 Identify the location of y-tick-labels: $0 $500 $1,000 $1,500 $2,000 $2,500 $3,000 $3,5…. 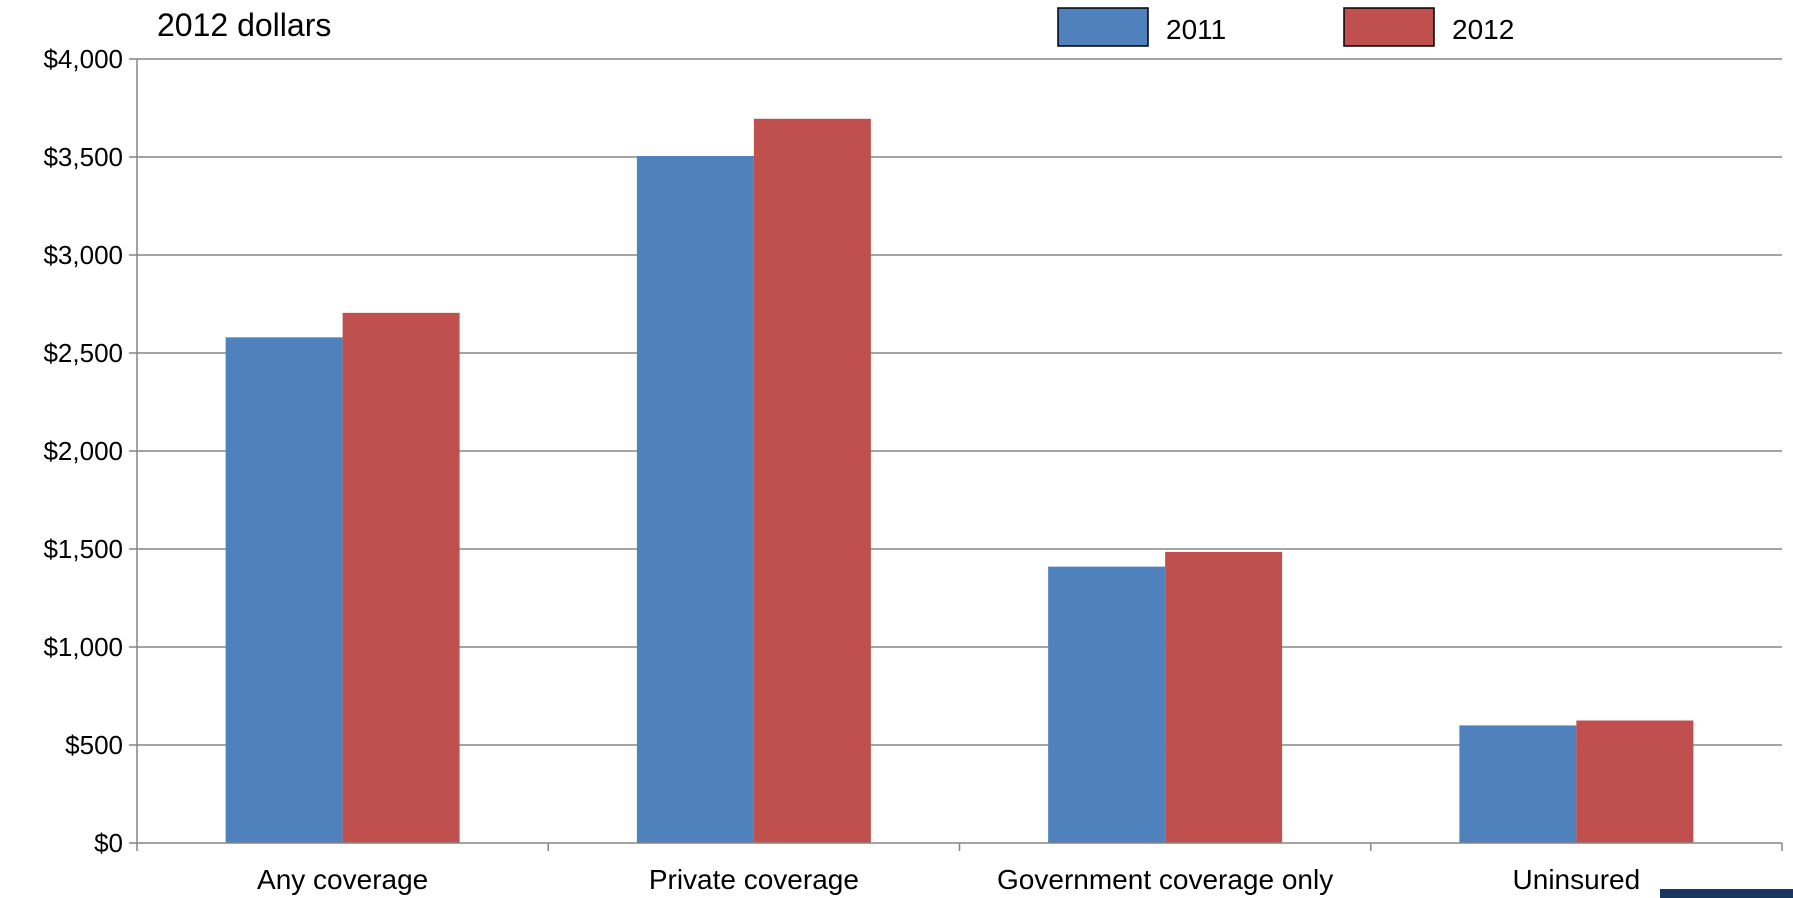
(83, 451).